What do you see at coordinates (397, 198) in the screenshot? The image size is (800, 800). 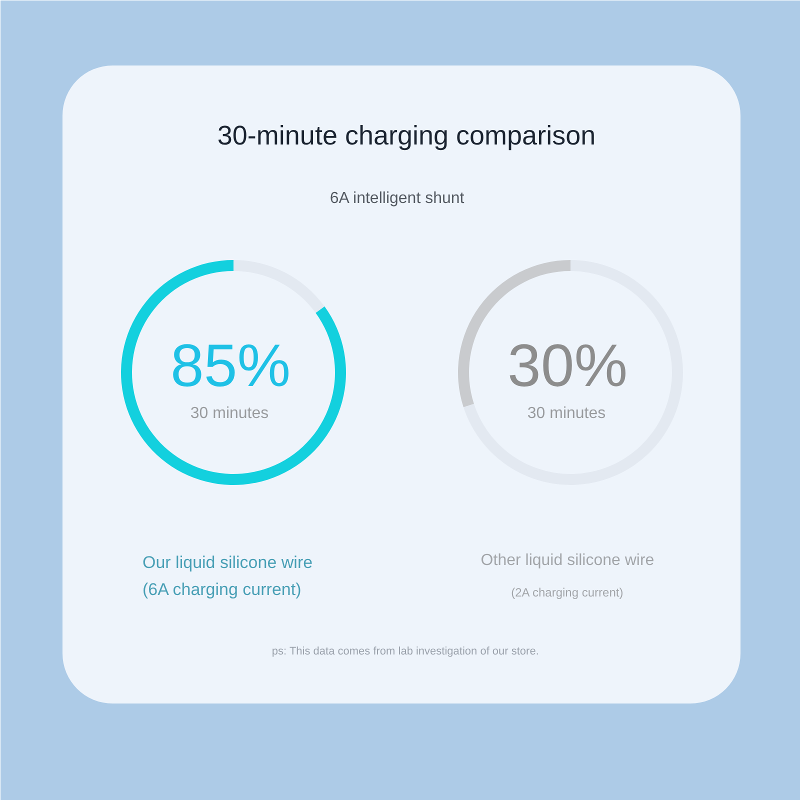 I see `text: 6A intelligent shunt` at bounding box center [397, 198].